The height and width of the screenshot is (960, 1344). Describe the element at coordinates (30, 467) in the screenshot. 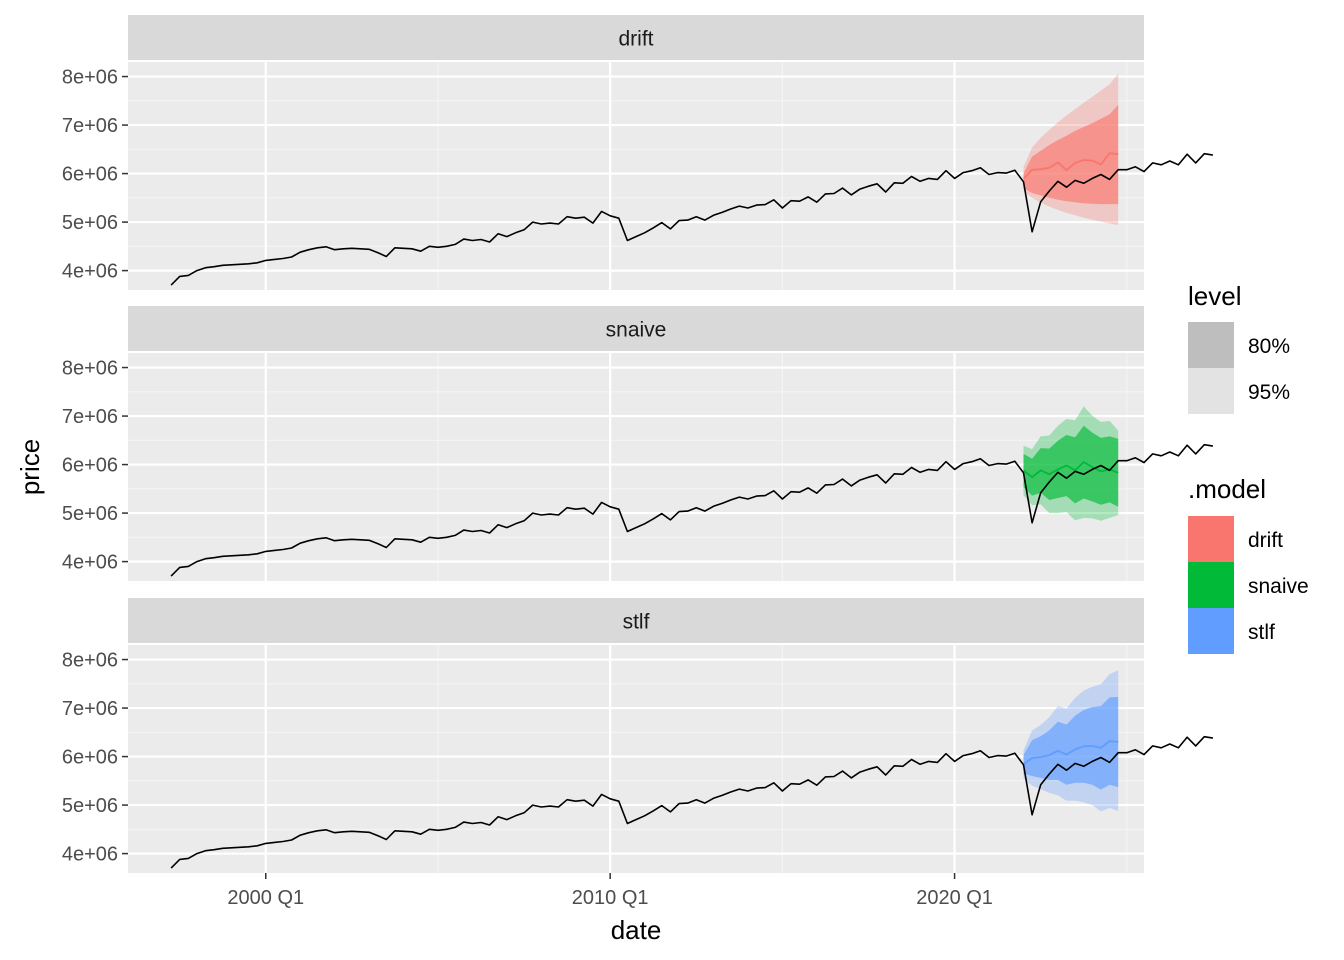

I see `y-axis-title: price` at that location.